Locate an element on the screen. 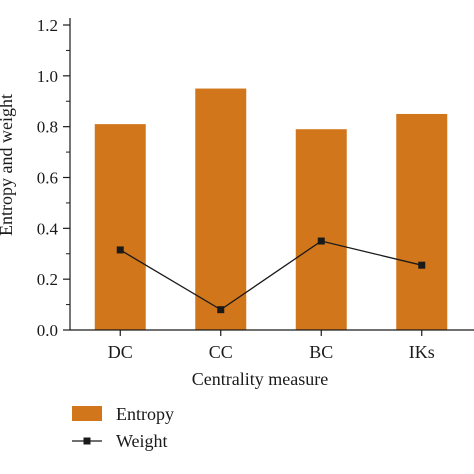 The image size is (474, 474). y-tick-label: 0.2 is located at coordinates (47, 279).